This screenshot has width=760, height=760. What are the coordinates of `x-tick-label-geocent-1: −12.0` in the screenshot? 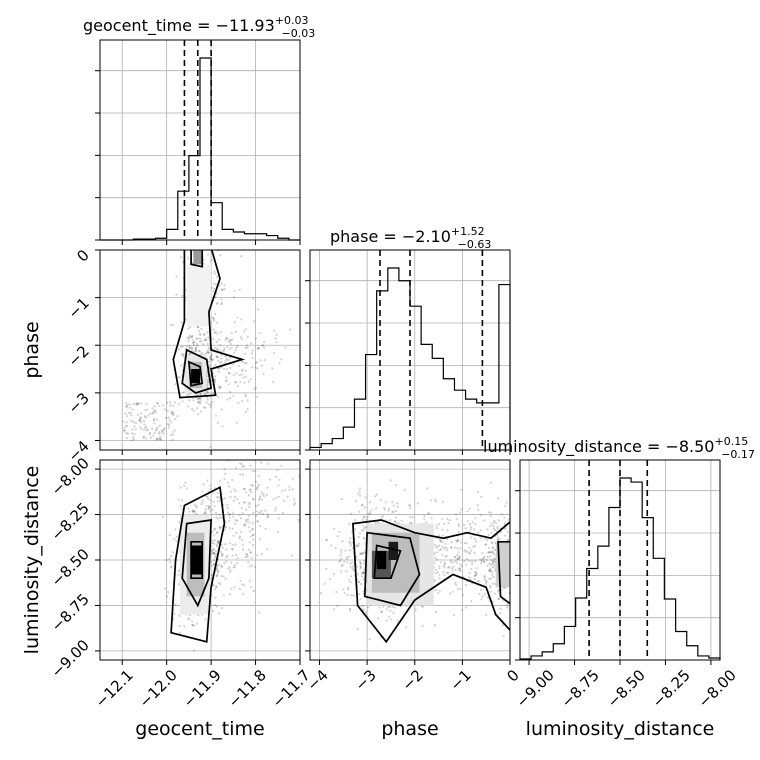 It's located at (158, 688).